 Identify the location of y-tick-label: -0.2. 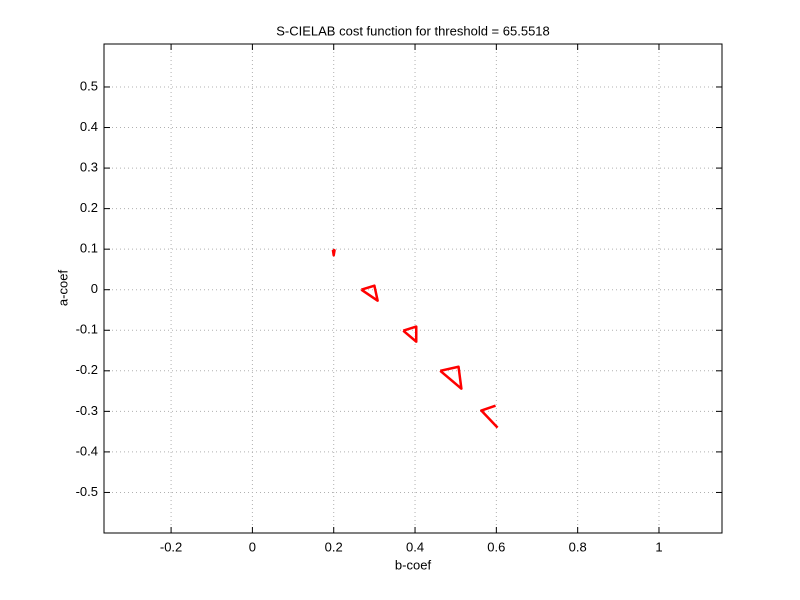
(87, 369).